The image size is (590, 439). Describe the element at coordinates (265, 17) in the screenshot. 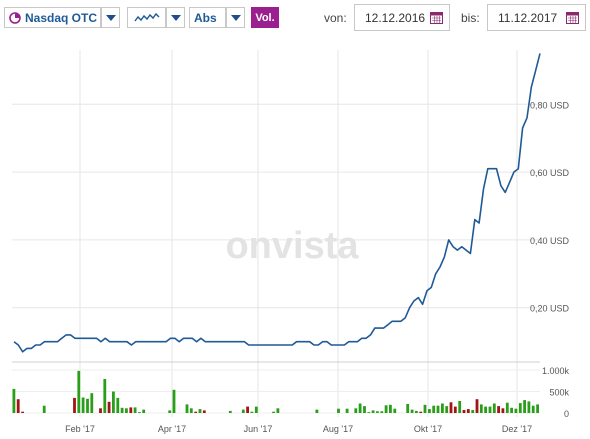

I see `volume-toggle-button: Vol.` at that location.